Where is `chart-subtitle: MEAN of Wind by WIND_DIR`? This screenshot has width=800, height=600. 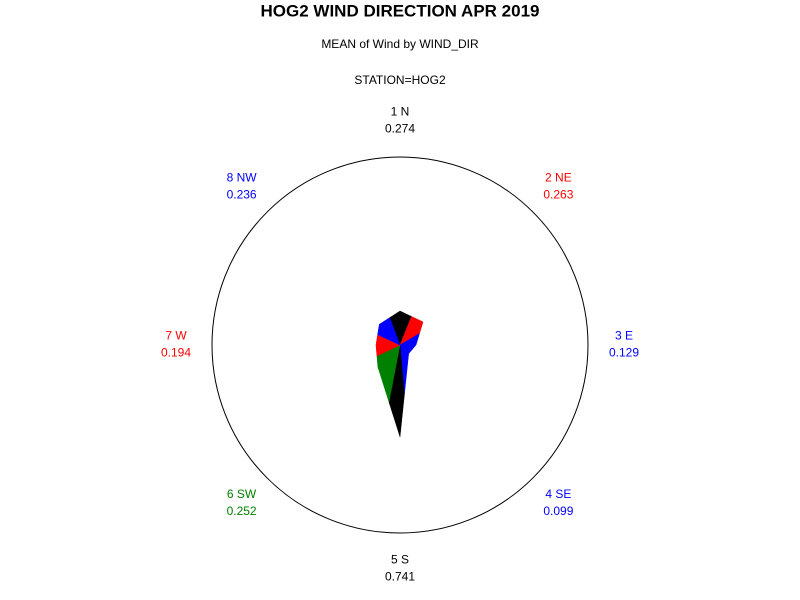
chart-subtitle: MEAN of Wind by WIND_DIR is located at coordinates (400, 44).